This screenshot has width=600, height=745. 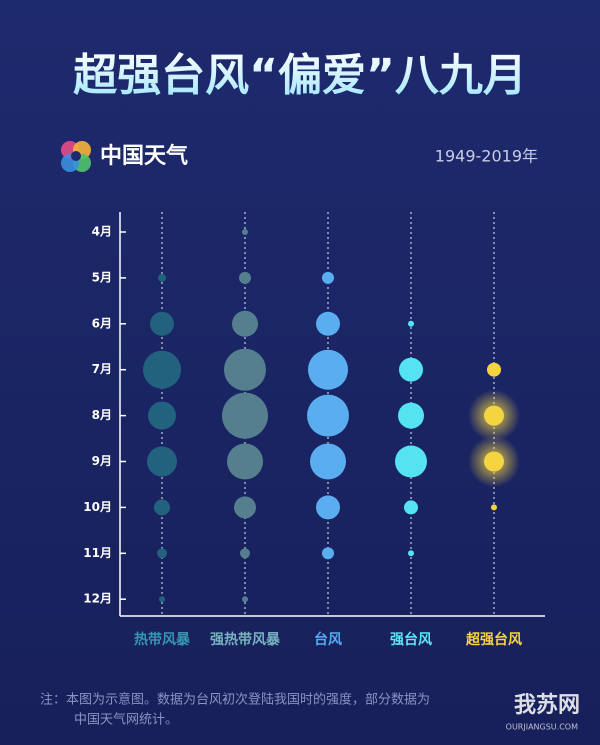 I want to click on legend-label: 台风, so click(x=328, y=639).